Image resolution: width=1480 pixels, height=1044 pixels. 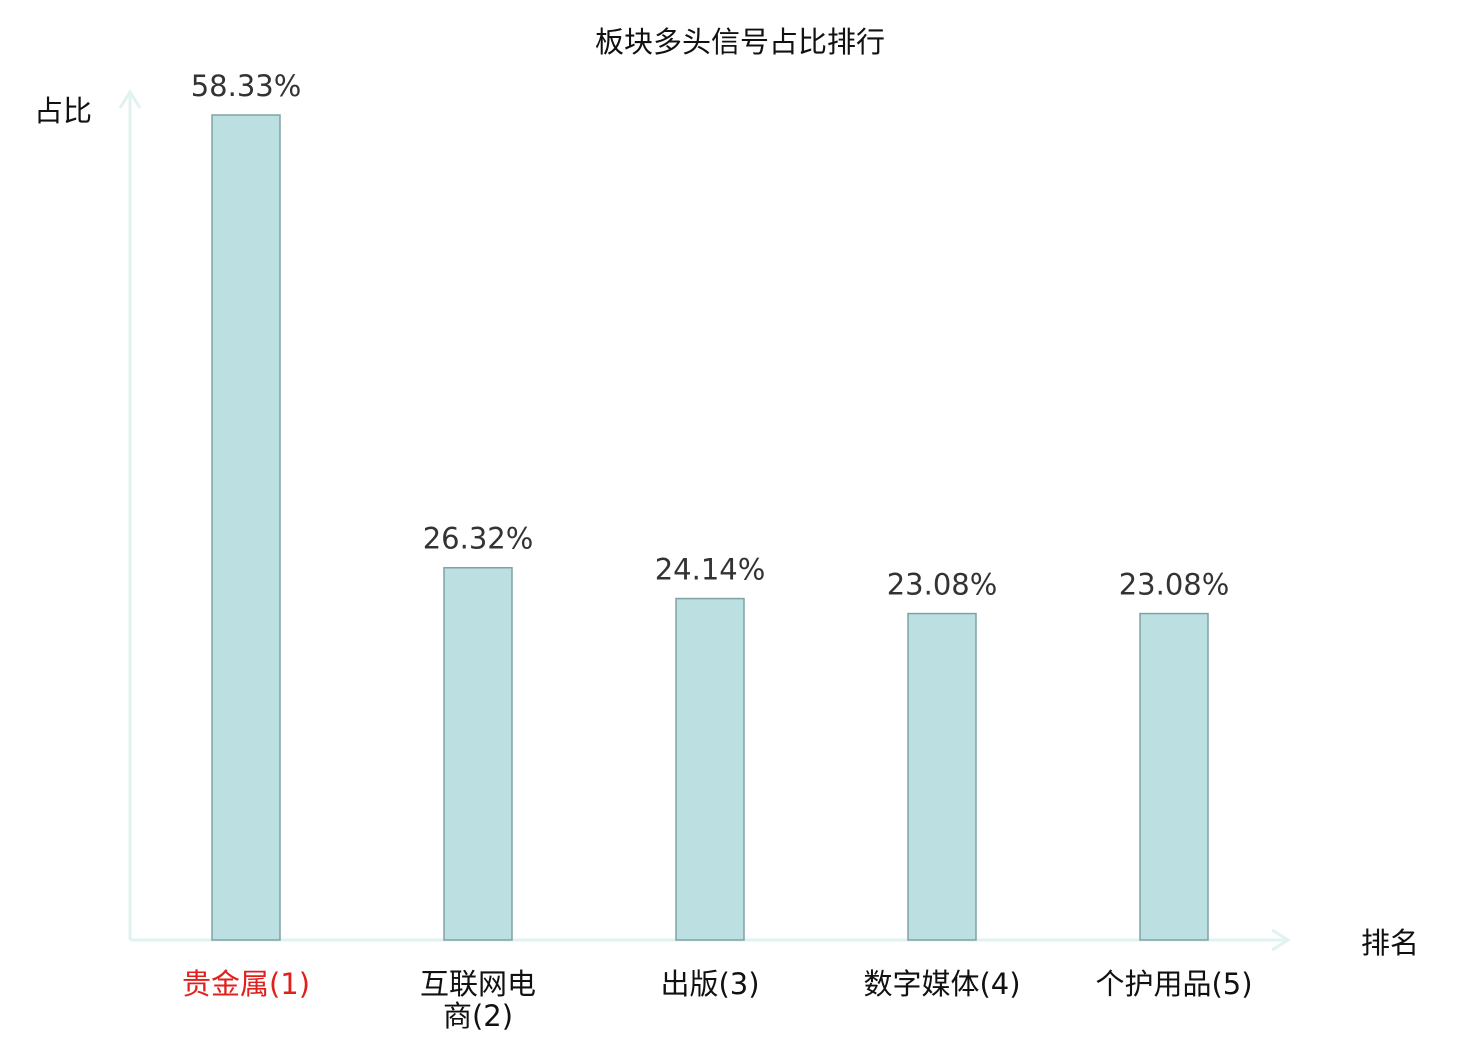 What do you see at coordinates (740, 42) in the screenshot?
I see `chart-title: 板块多头信号占比排行` at bounding box center [740, 42].